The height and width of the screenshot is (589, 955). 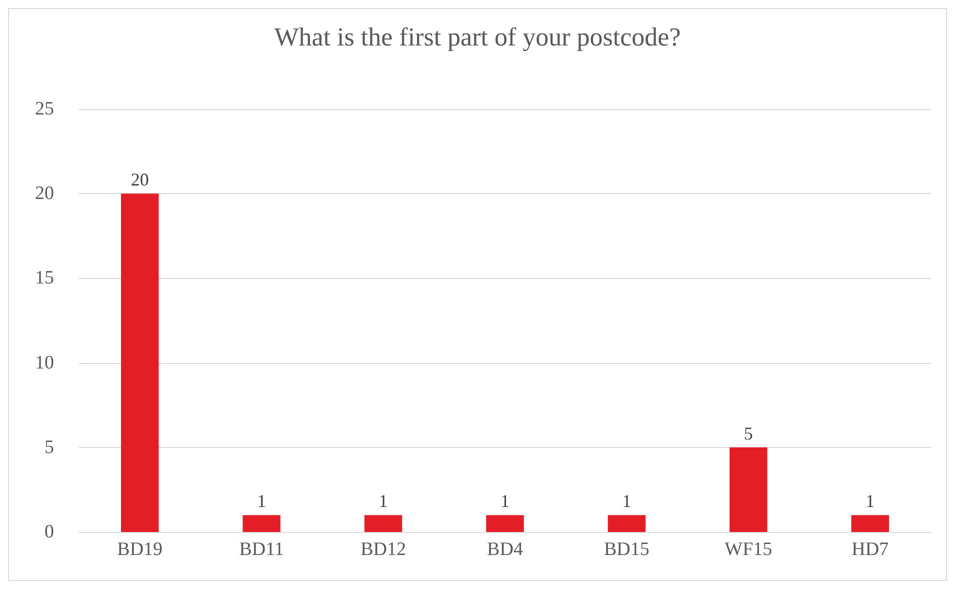 What do you see at coordinates (139, 180) in the screenshot?
I see `data-label: 20` at bounding box center [139, 180].